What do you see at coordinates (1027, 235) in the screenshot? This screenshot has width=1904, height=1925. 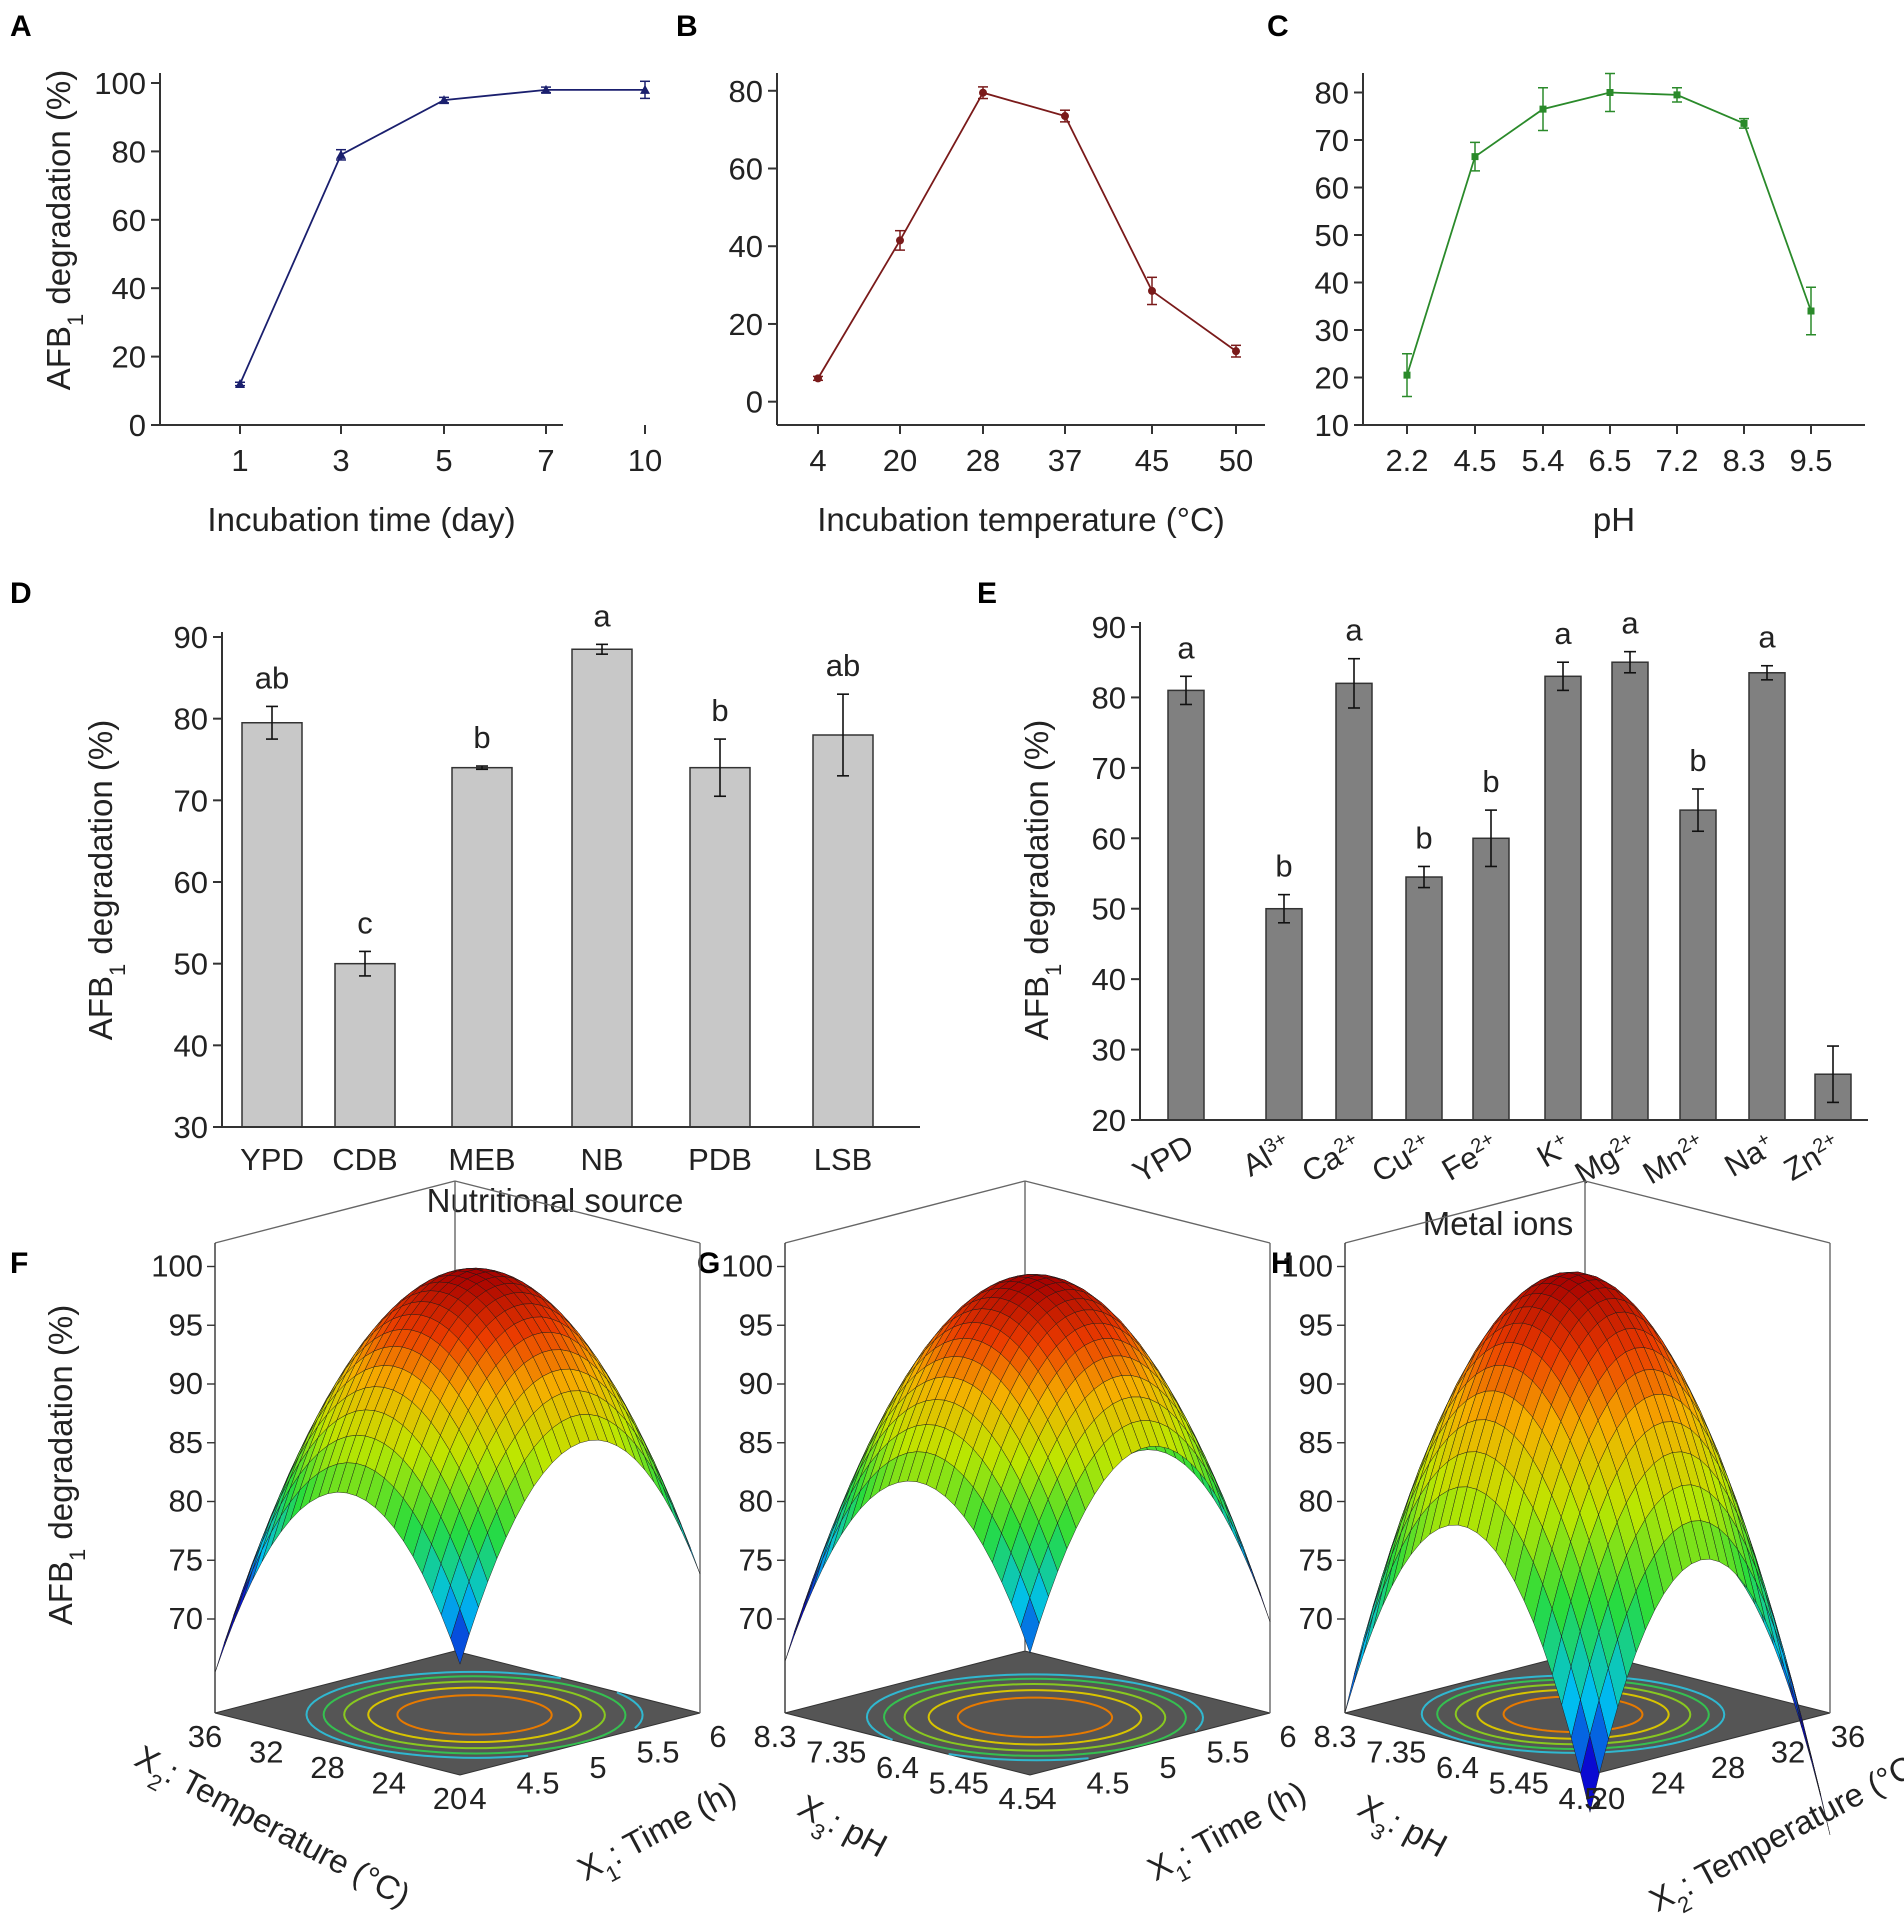 I see `series-line` at bounding box center [1027, 235].